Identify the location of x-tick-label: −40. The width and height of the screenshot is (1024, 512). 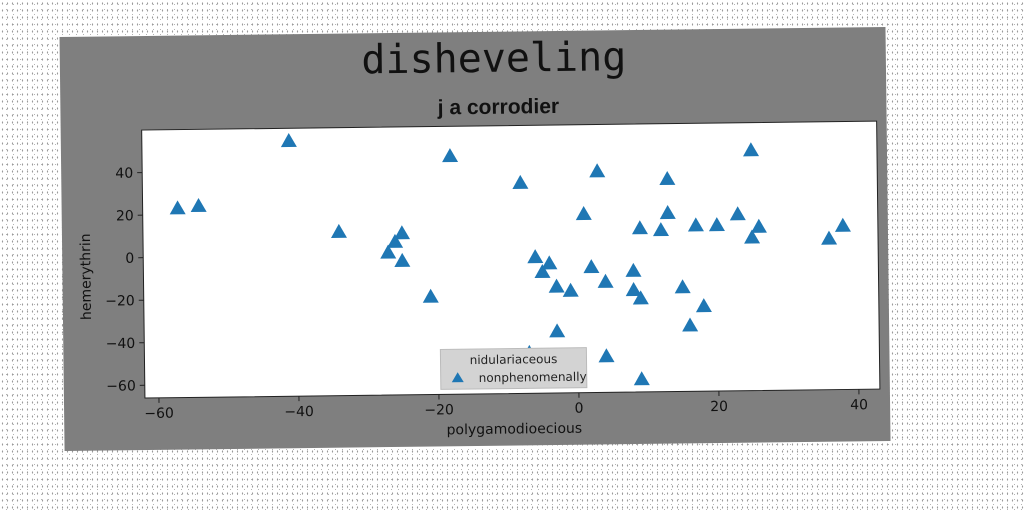
(299, 412).